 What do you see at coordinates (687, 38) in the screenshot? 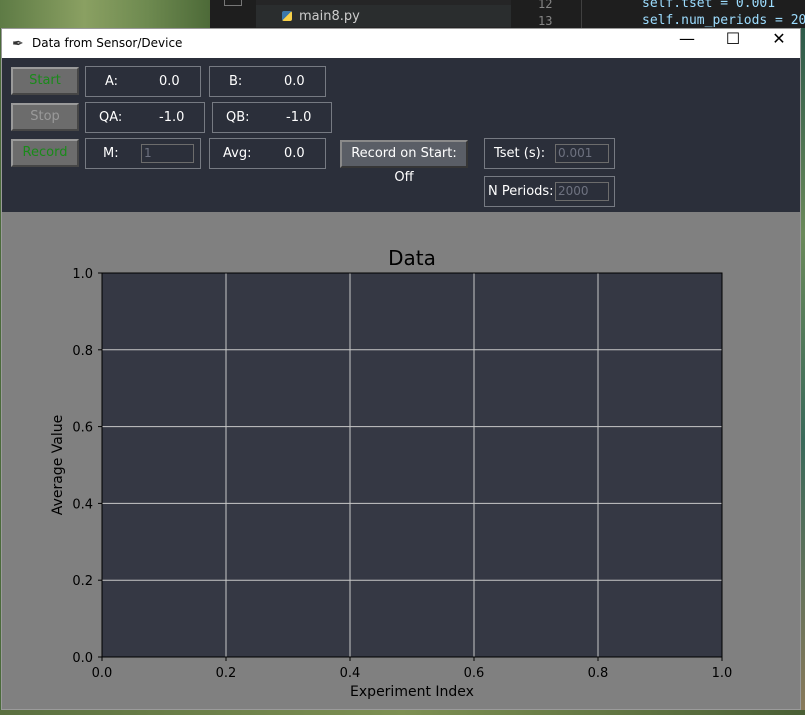
I see `minimize-button: —` at bounding box center [687, 38].